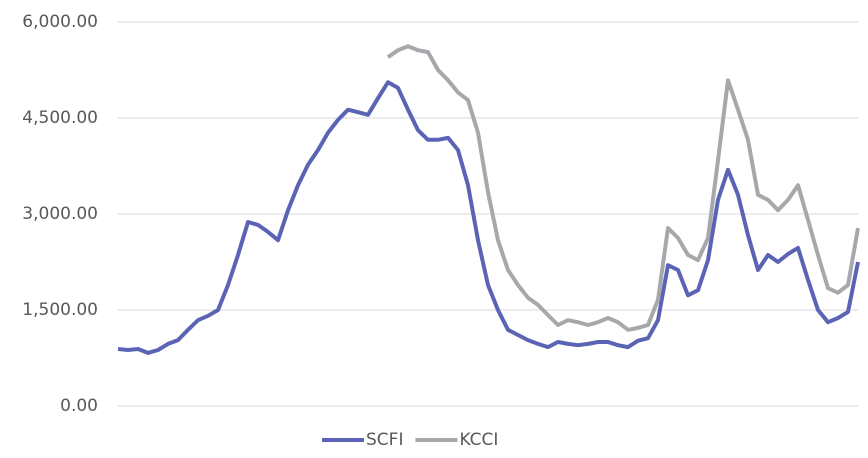 This screenshot has width=868, height=458. I want to click on y-tick-label: 4,500.00, so click(60, 118).